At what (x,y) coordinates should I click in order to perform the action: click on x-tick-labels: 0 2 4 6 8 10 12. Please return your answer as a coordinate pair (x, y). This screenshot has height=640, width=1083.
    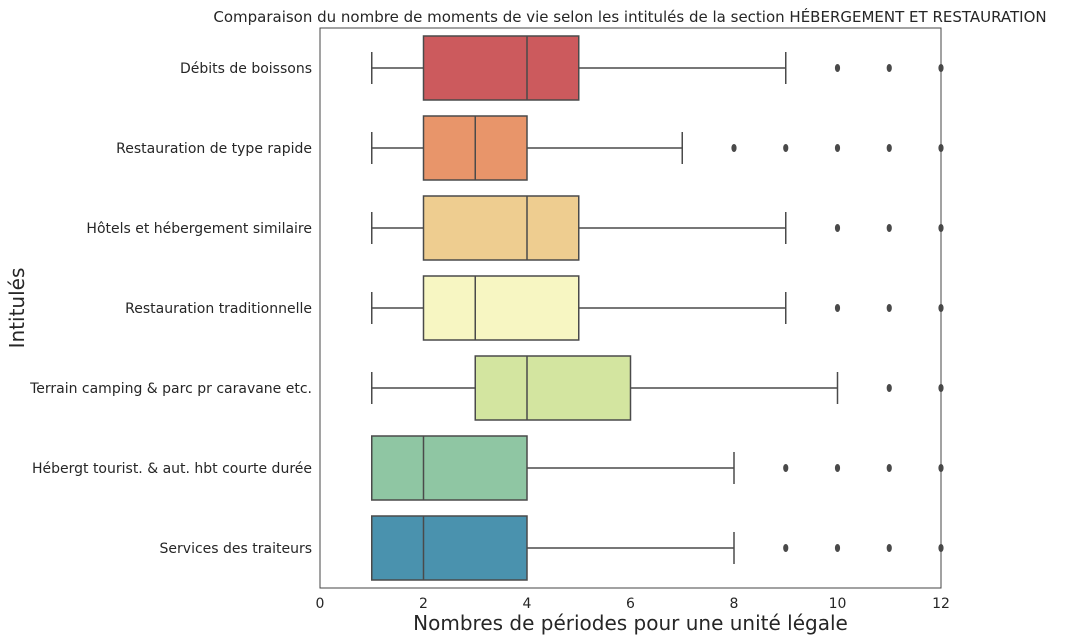
    Looking at the image, I should click on (633, 604).